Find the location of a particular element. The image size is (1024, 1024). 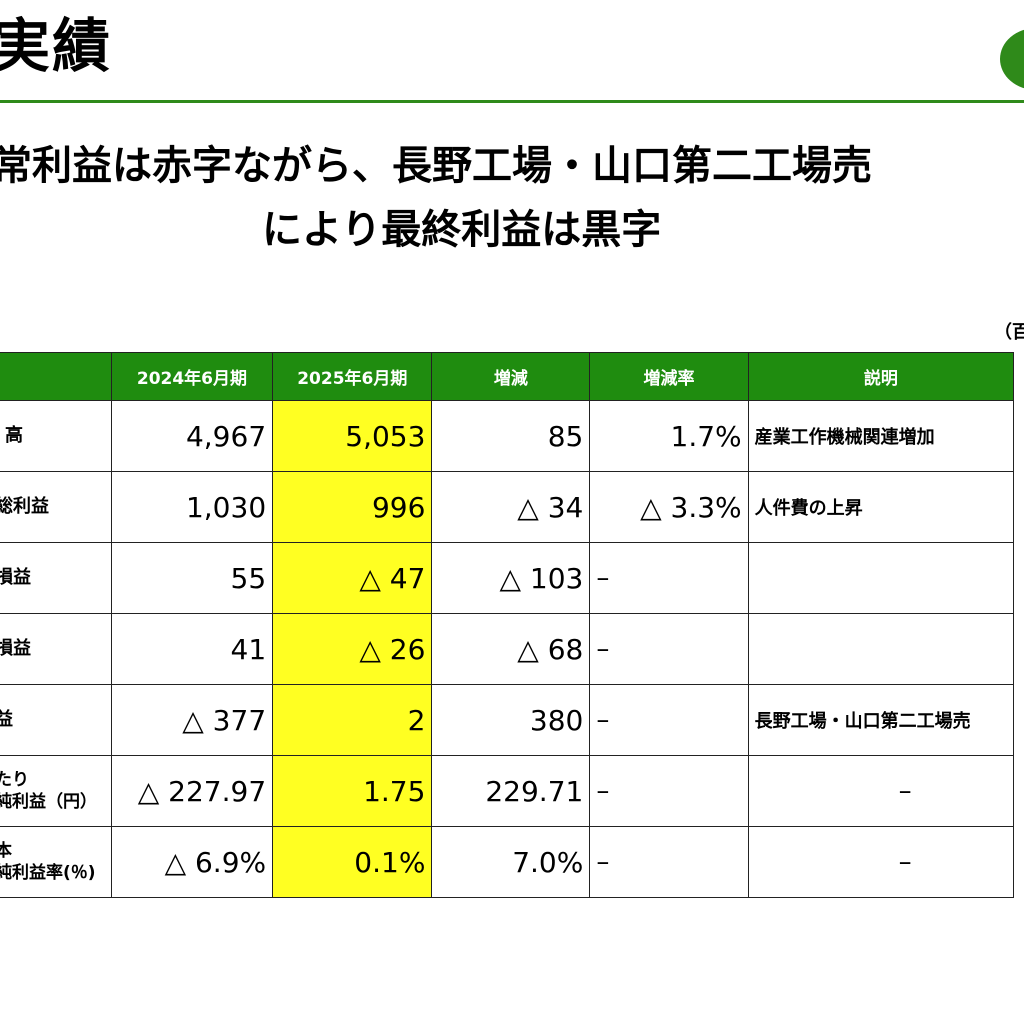

cell-note: 人件費の上昇 is located at coordinates (881, 507).